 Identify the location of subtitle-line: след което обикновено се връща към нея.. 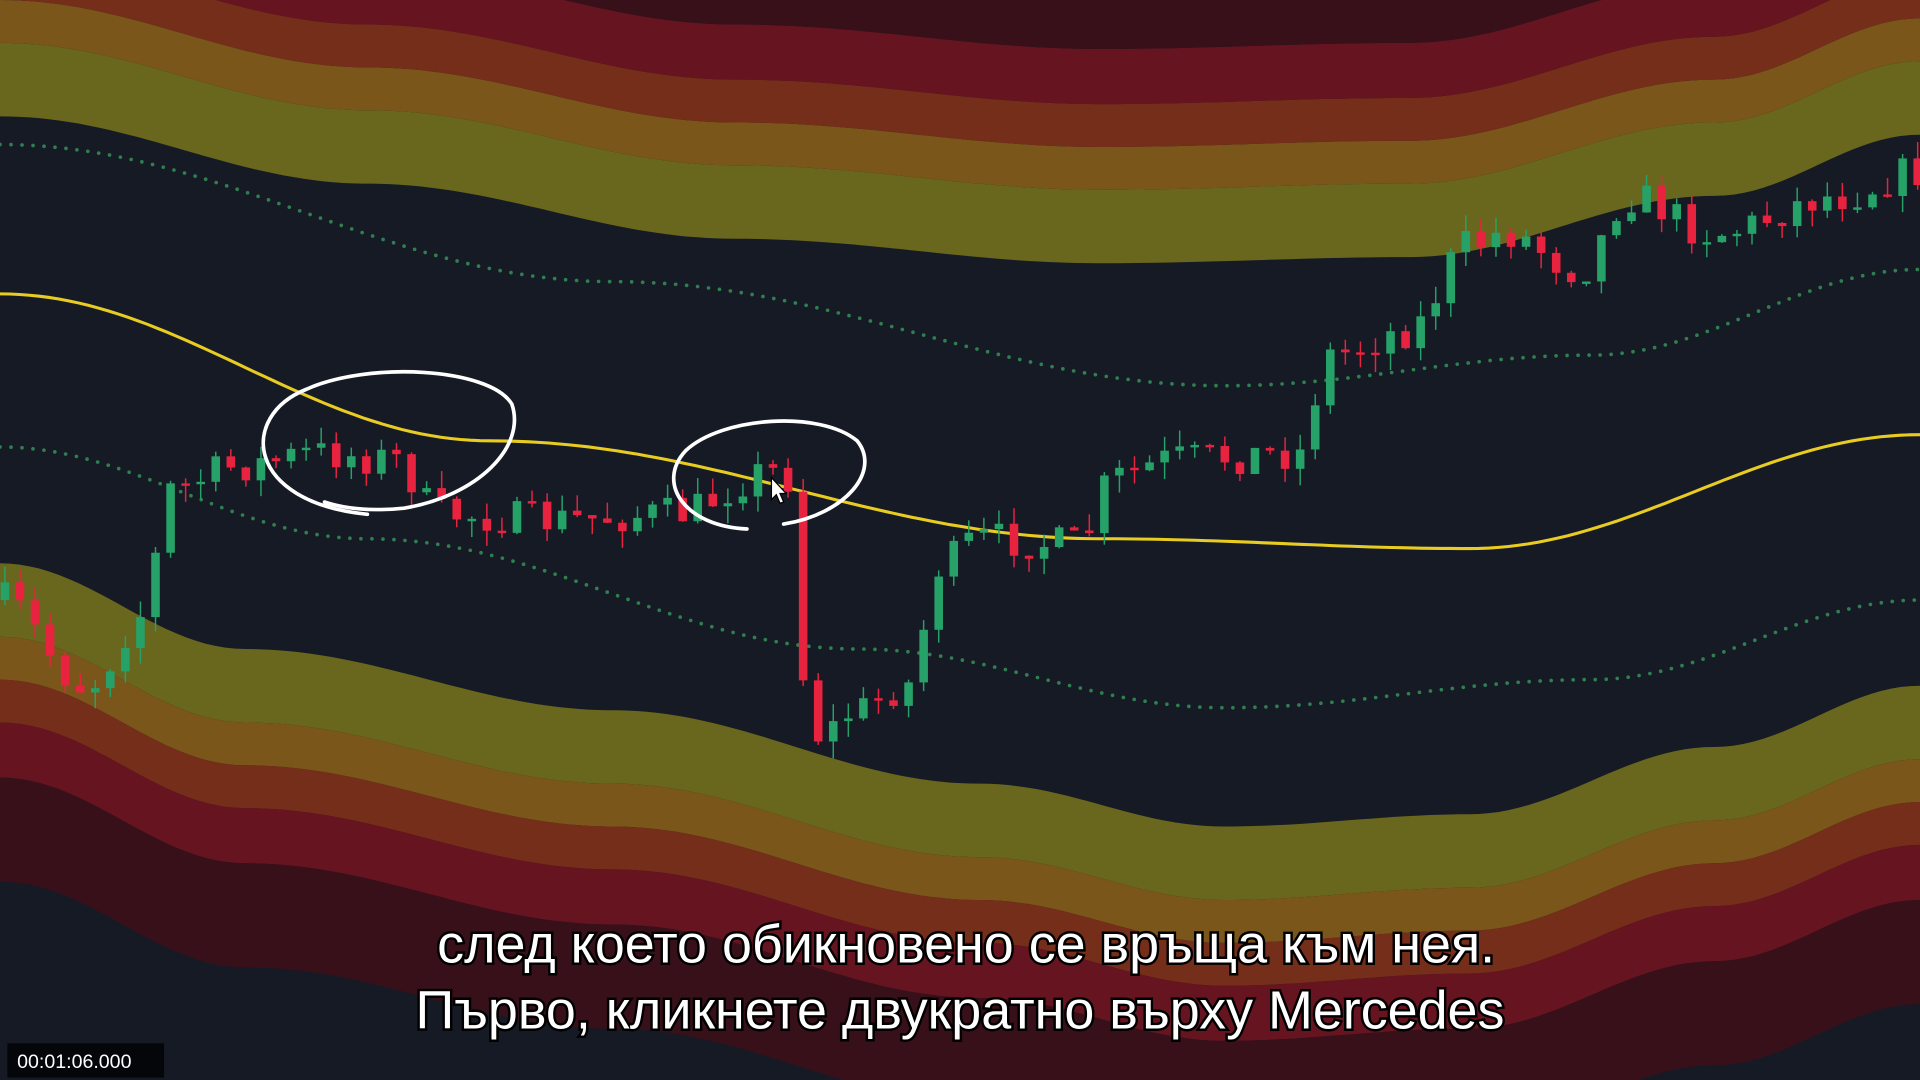
(966, 944).